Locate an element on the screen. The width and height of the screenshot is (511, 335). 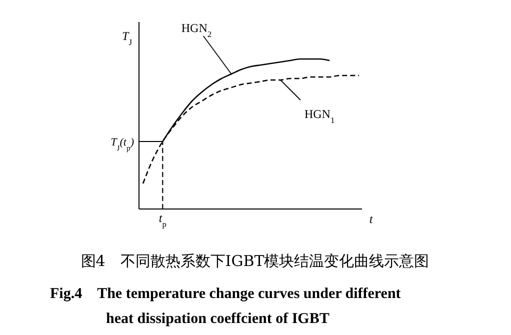
text: HGN$_{2}$ is located at coordinates (196, 29).